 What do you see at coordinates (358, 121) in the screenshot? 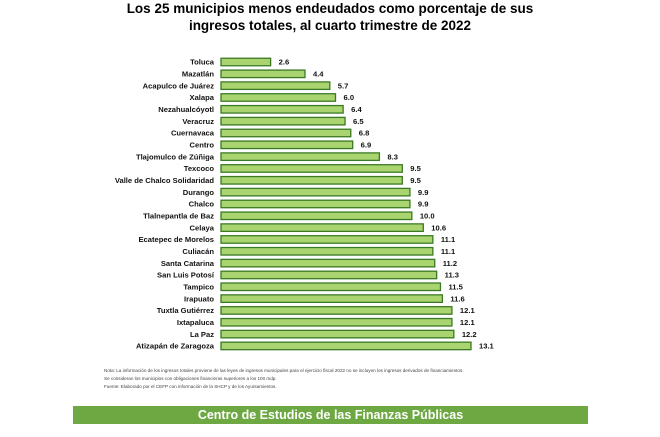
I see `value-label: 6.5` at bounding box center [358, 121].